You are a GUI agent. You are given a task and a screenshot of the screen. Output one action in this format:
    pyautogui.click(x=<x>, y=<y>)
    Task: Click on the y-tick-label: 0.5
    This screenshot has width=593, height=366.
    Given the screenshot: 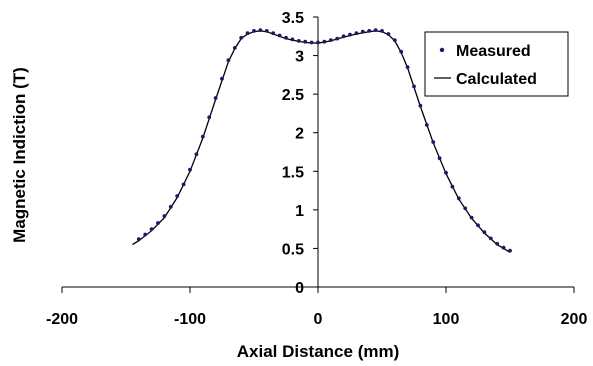 What is the action you would take?
    pyautogui.click(x=293, y=249)
    